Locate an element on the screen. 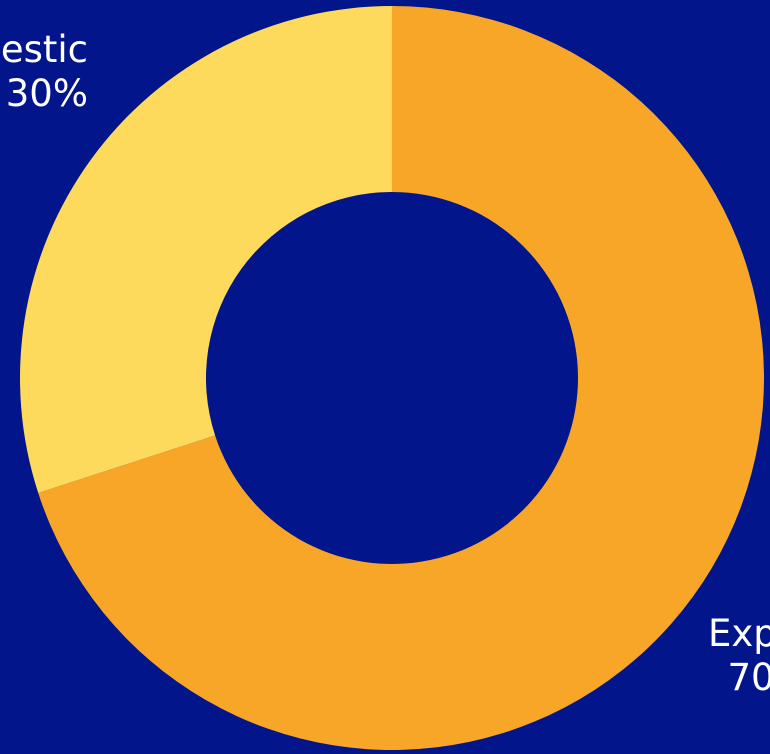 The width and height of the screenshot is (770, 754). slice-label-domestic-name: Domestic is located at coordinates (44, 49).